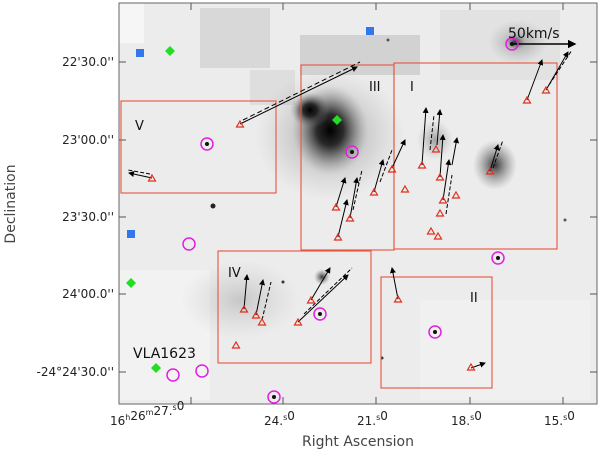 Image resolution: width=600 pixels, height=453 pixels. I want to click on dec-tick-label: 23'30.0'', so click(88, 217).